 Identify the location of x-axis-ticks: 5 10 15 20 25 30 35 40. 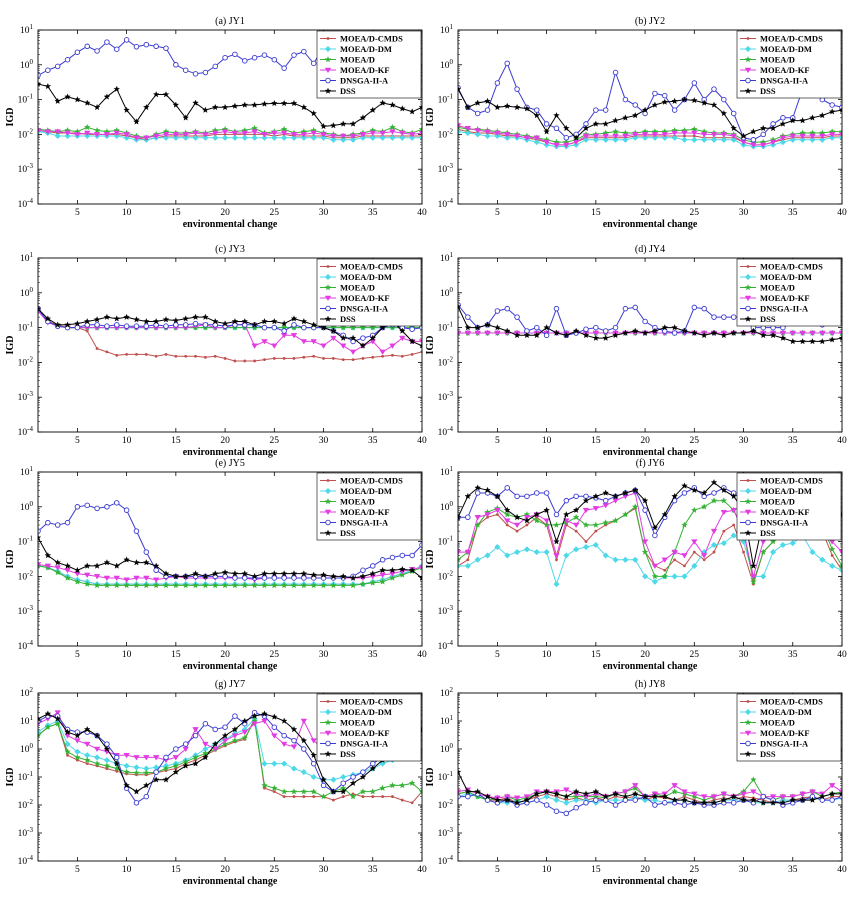
(671, 124).